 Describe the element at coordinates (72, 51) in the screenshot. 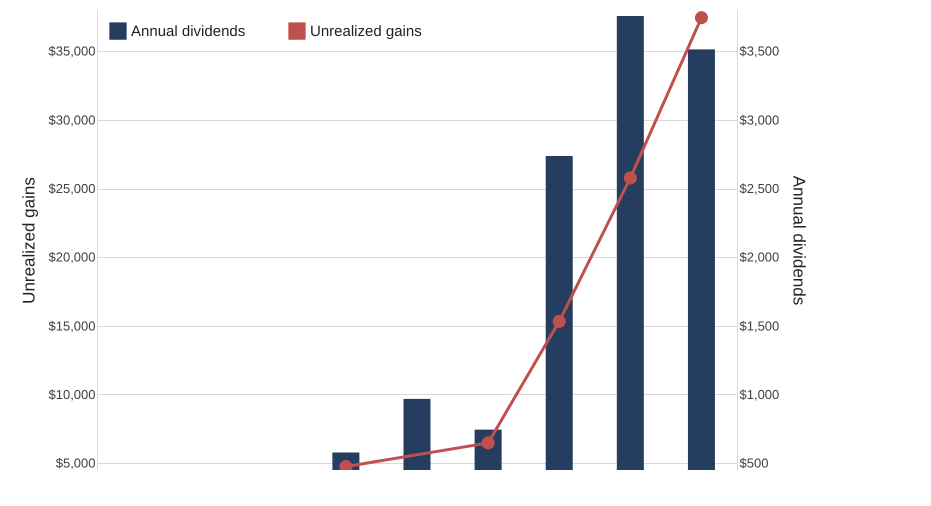

I see `y-tick-label: $35,000` at that location.